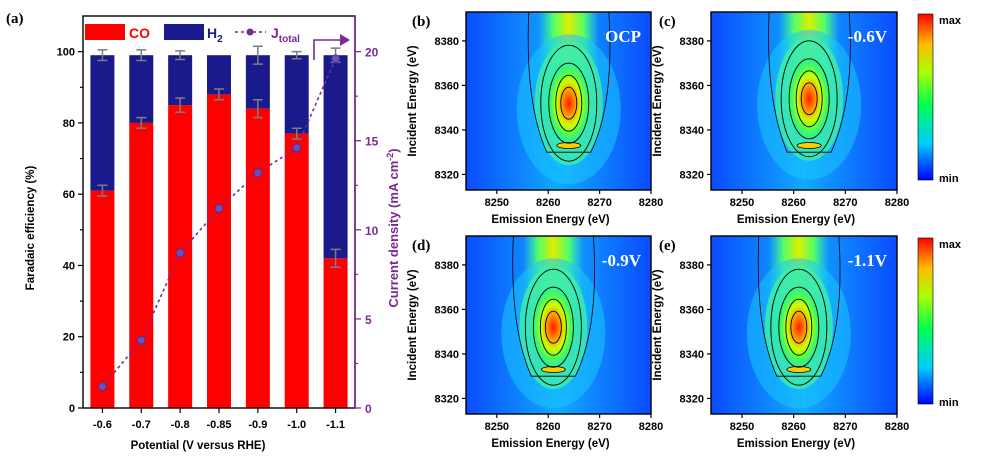  I want to click on x-tick-label: -0.6, so click(102, 425).